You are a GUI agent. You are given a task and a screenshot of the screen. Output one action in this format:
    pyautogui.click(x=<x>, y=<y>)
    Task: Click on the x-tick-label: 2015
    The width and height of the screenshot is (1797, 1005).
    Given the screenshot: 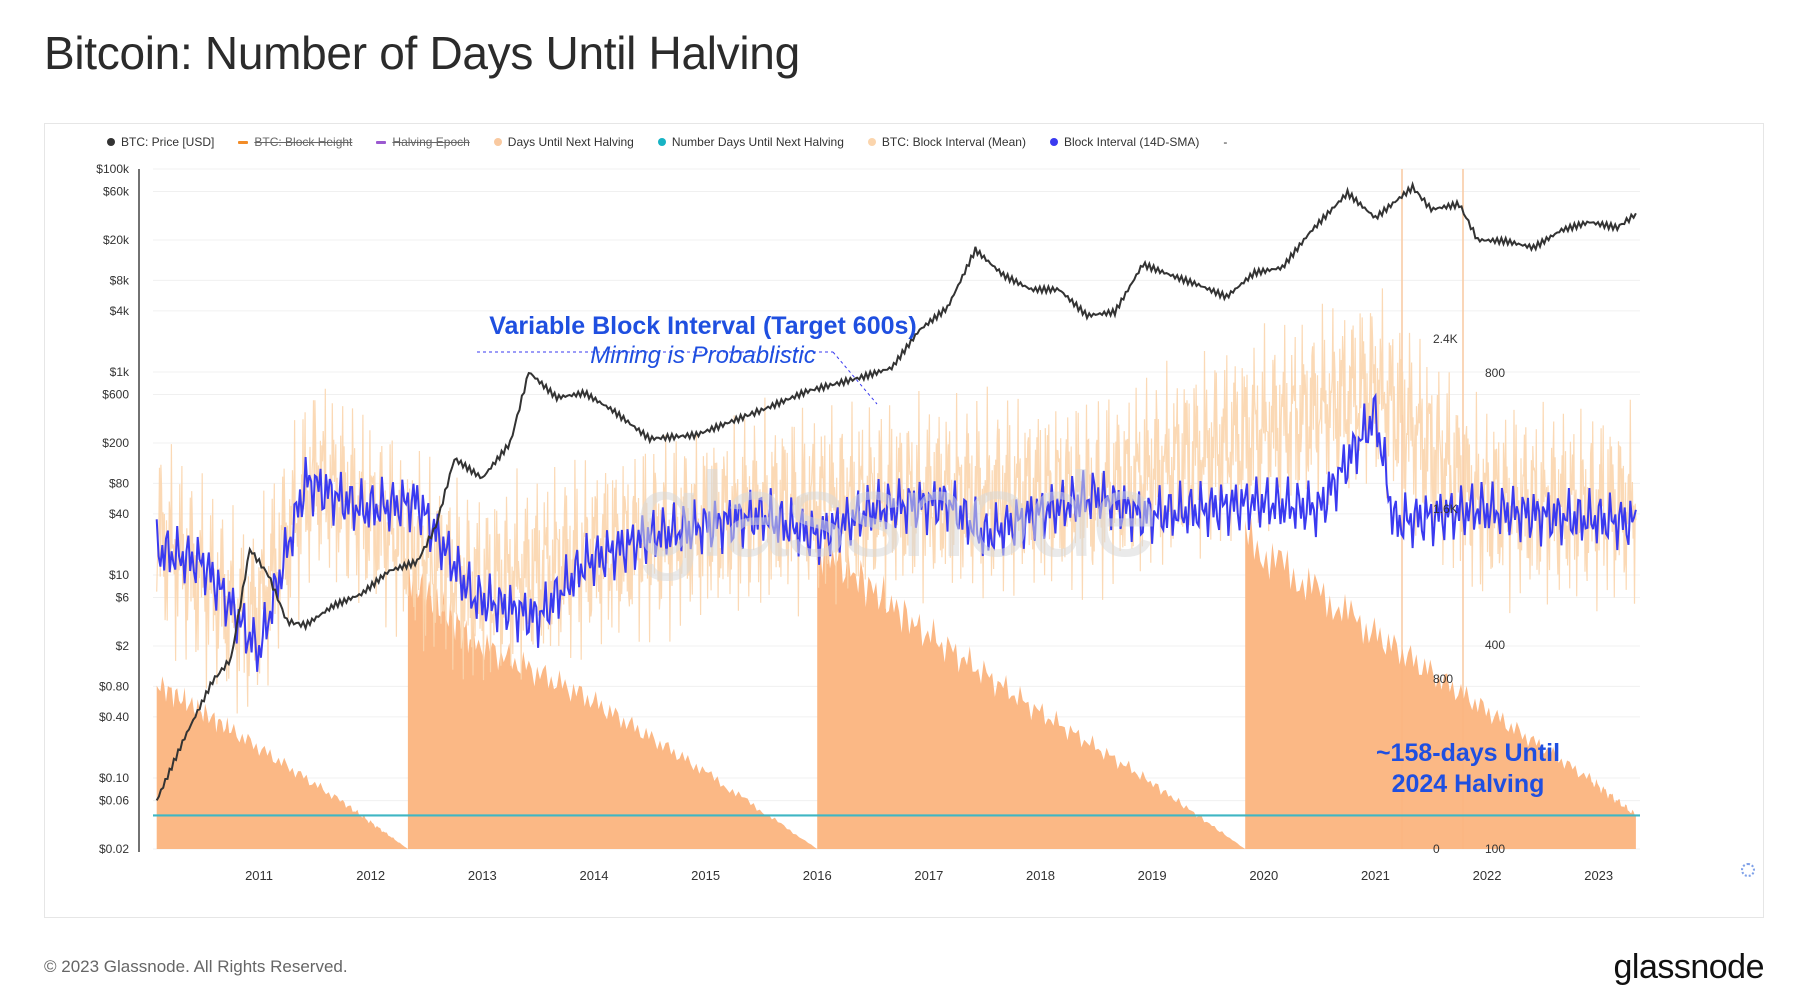 What is the action you would take?
    pyautogui.click(x=705, y=875)
    